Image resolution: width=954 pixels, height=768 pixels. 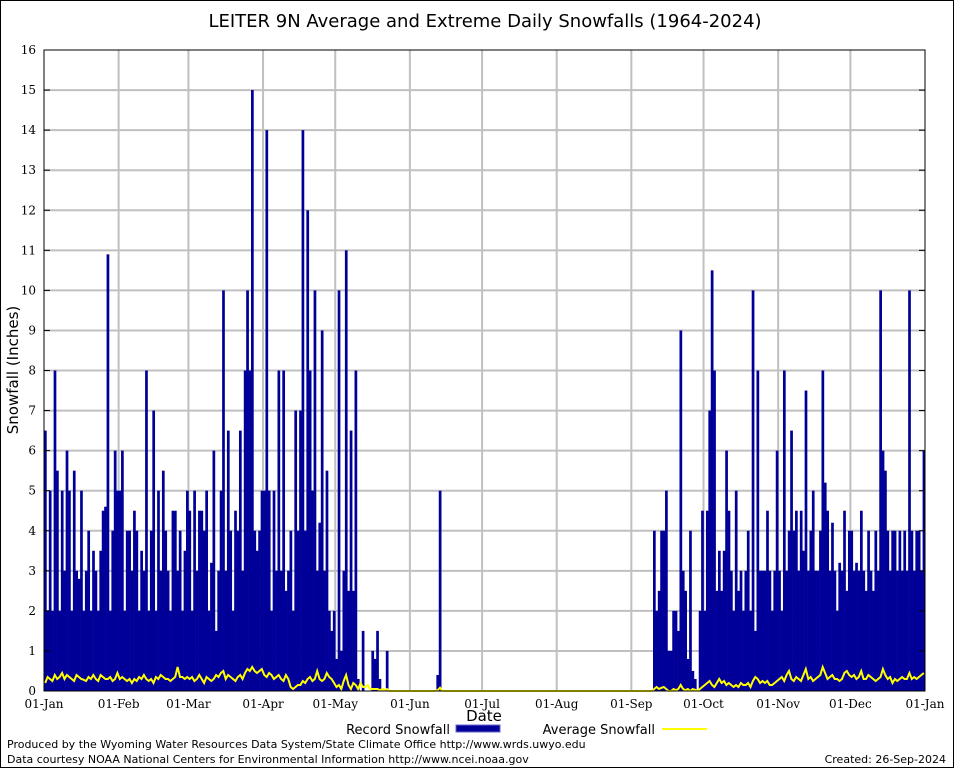 I want to click on x-tick-label: 01-Dec, so click(x=850, y=704).